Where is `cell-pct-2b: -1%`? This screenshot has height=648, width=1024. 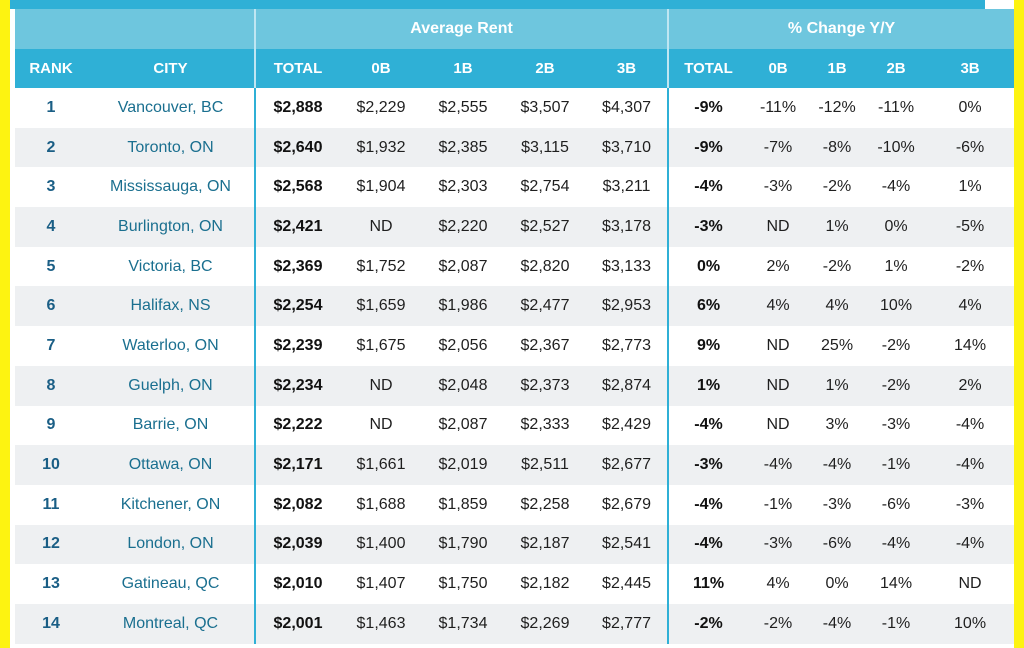 cell-pct-2b: -1% is located at coordinates (896, 465).